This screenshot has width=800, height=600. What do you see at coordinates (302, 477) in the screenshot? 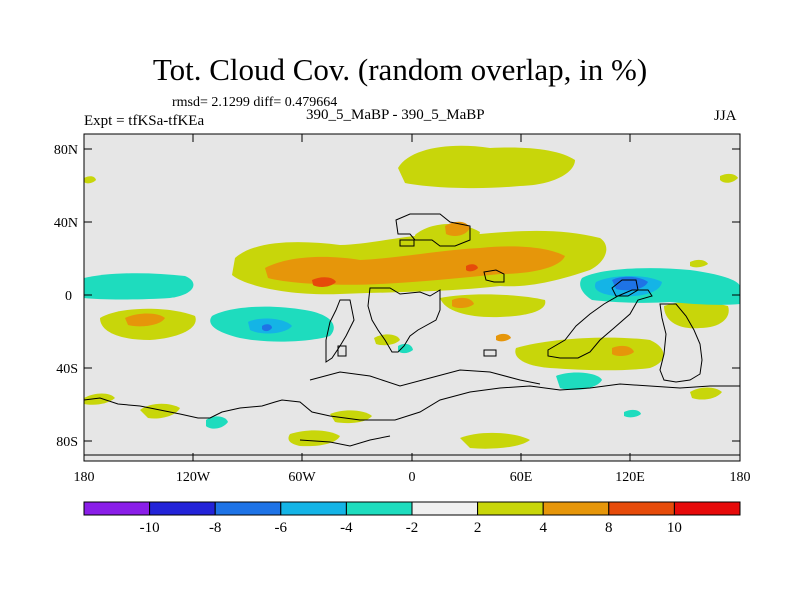
I see `lon-label-60w: 60W` at bounding box center [302, 477].